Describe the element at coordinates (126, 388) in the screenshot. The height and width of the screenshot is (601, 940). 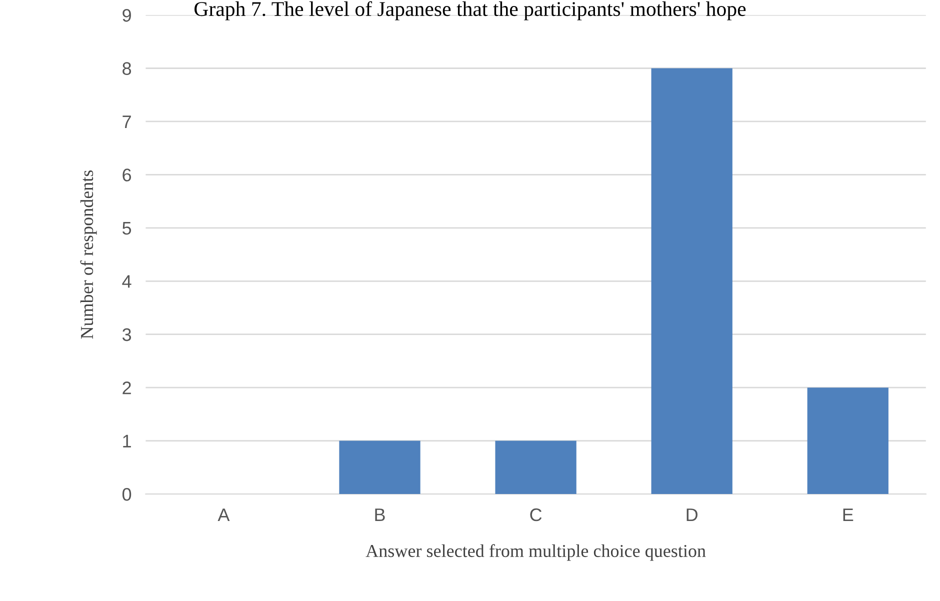
I see `y-tick-label: 2` at that location.